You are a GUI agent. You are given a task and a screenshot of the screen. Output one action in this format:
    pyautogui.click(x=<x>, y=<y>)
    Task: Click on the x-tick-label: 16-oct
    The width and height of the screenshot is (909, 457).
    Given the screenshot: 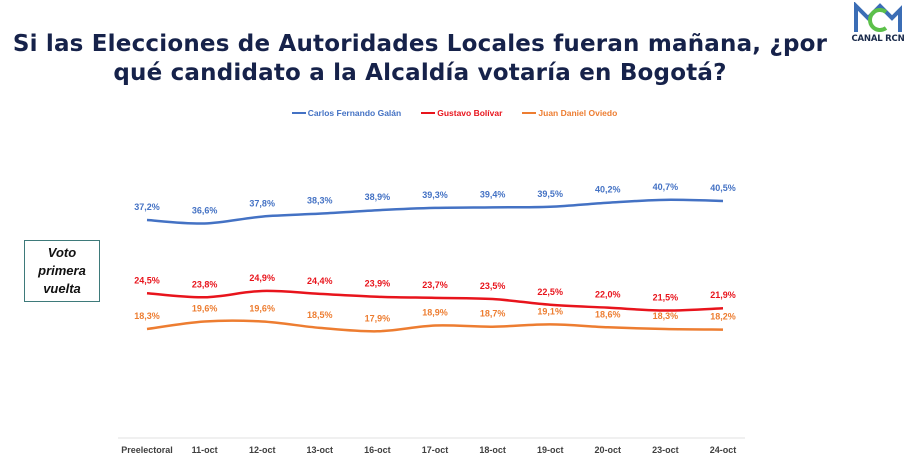 What is the action you would take?
    pyautogui.click(x=377, y=450)
    